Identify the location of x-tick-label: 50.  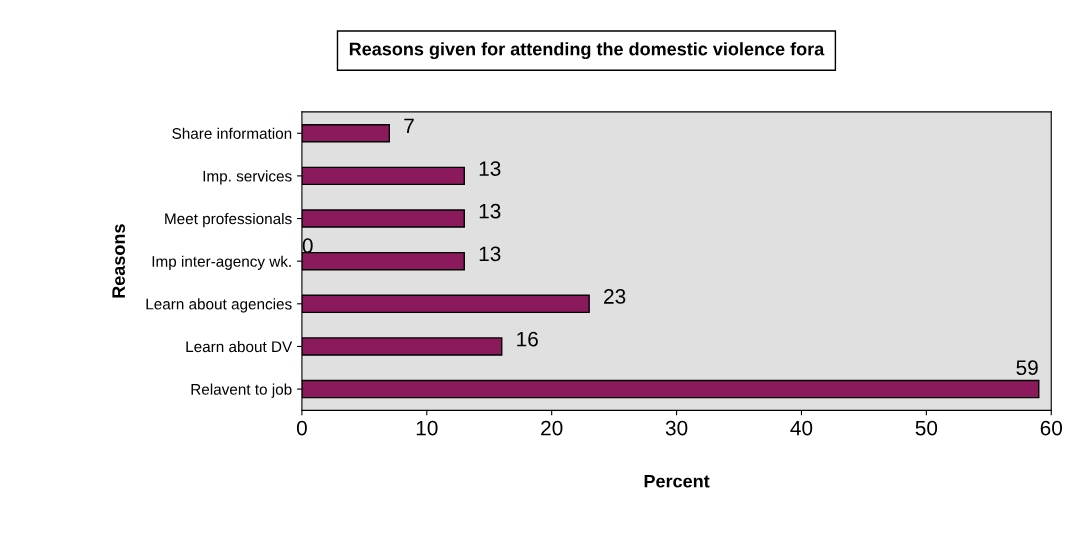
(926, 428).